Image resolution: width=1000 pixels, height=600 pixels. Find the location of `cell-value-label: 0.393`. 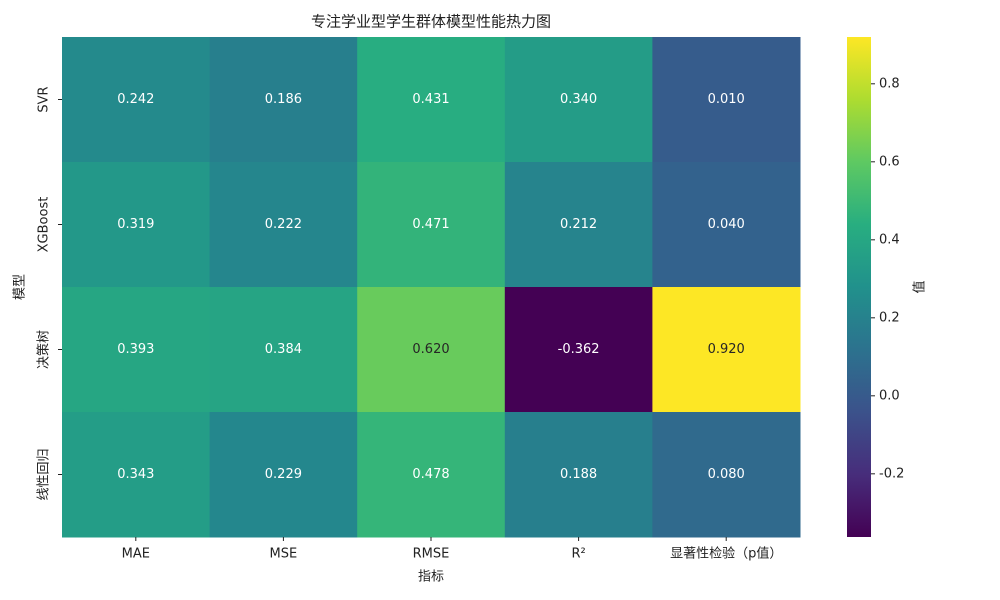

cell-value-label: 0.393 is located at coordinates (135, 349).